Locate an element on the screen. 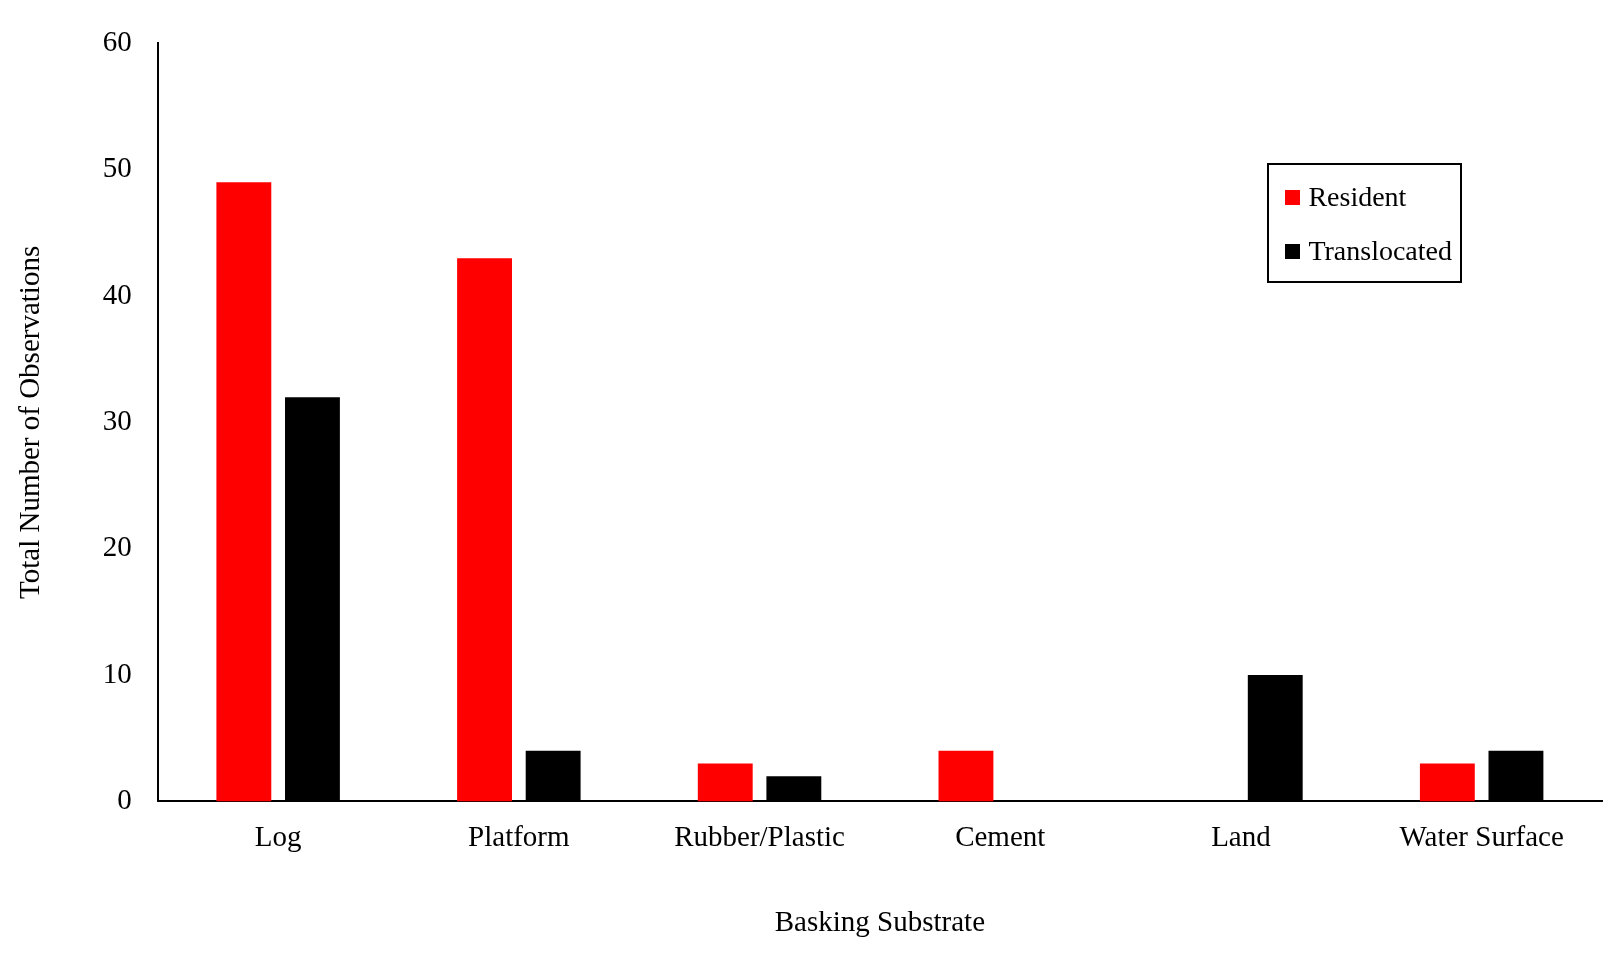 Image resolution: width=1604 pixels, height=955 pixels. legend-label: Translocated is located at coordinates (1380, 251).